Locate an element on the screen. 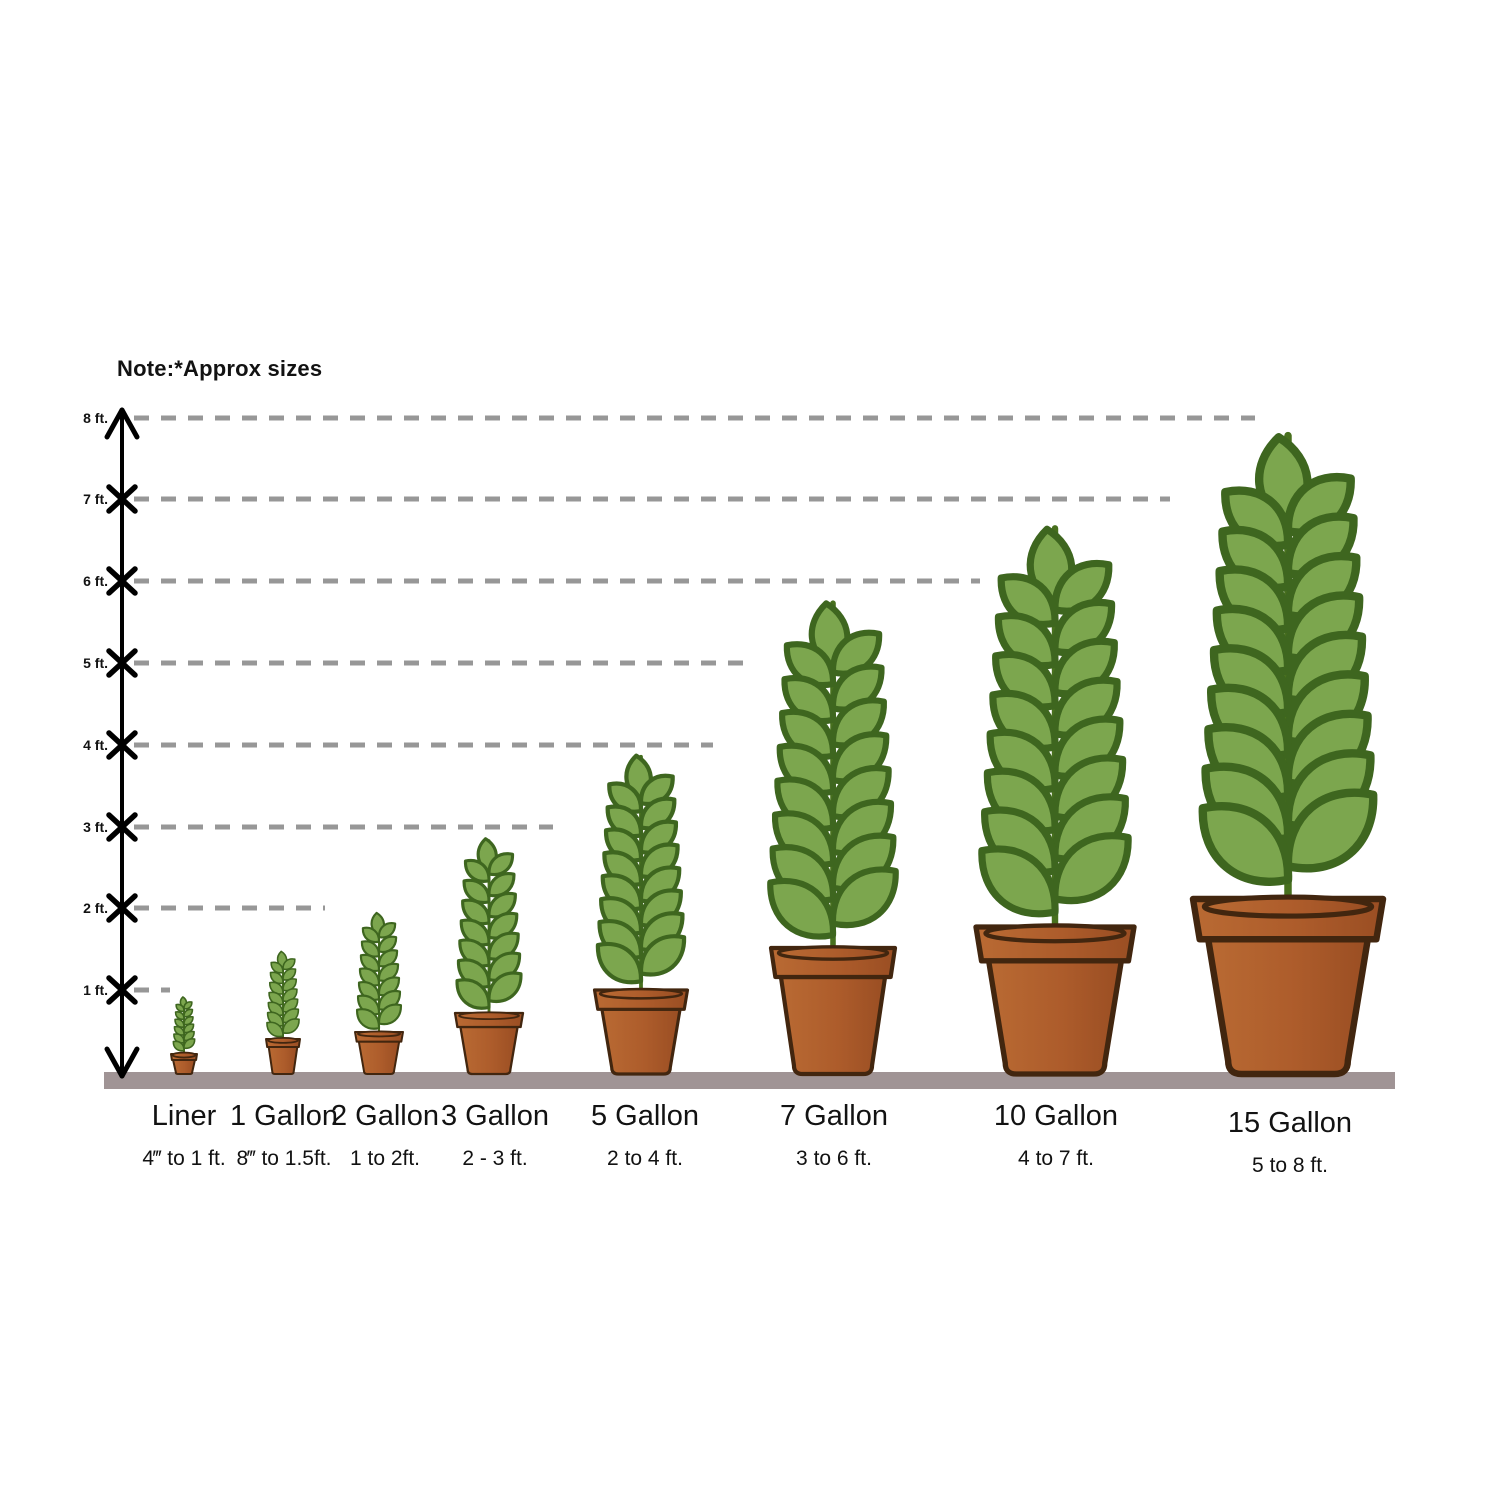 The image size is (1500, 1501). axis-tick-label-5-ft: 5 ft. is located at coordinates (95, 663).